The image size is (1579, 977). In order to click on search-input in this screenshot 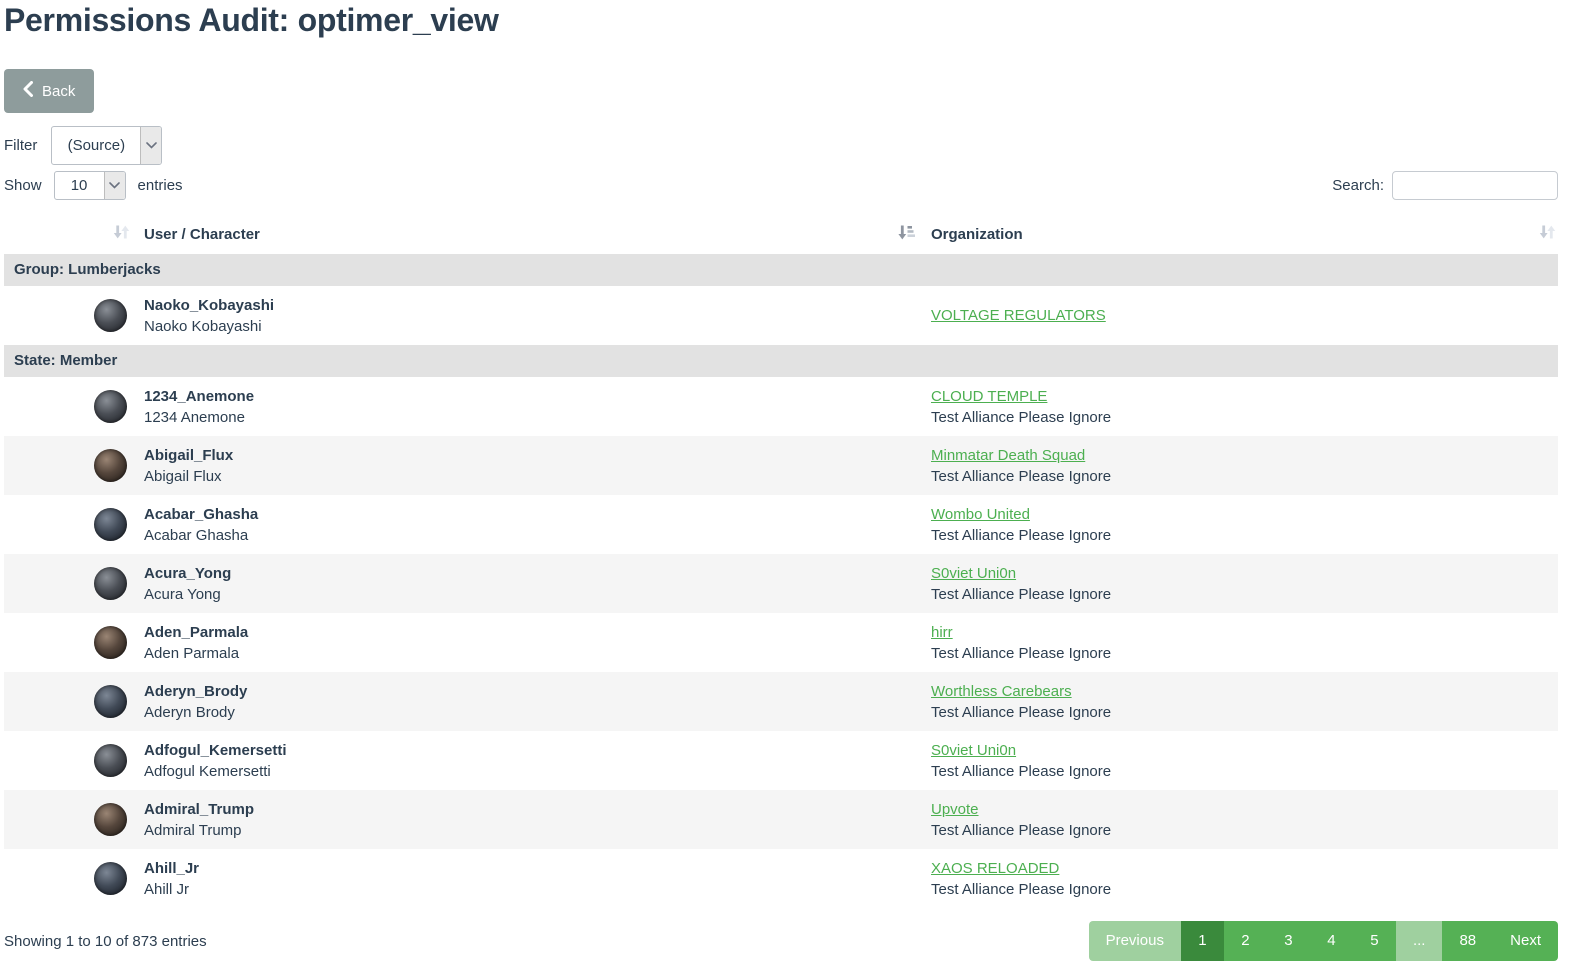, I will do `click(1475, 185)`.